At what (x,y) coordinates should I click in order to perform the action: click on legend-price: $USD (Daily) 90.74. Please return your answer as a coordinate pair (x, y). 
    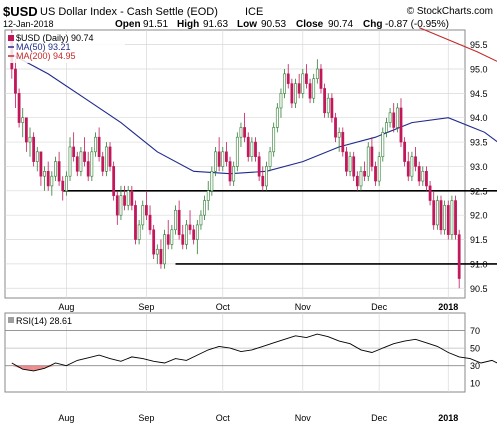
    Looking at the image, I should click on (55, 38).